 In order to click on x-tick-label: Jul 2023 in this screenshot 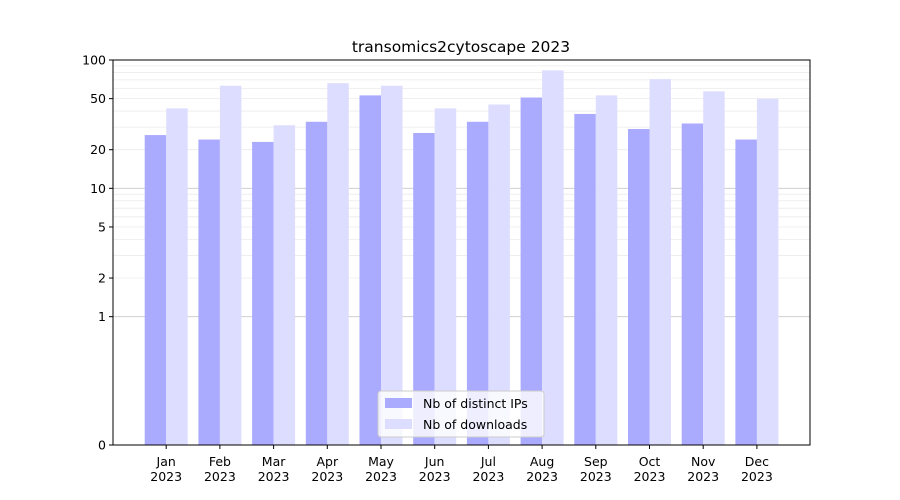, I will do `click(488, 469)`.